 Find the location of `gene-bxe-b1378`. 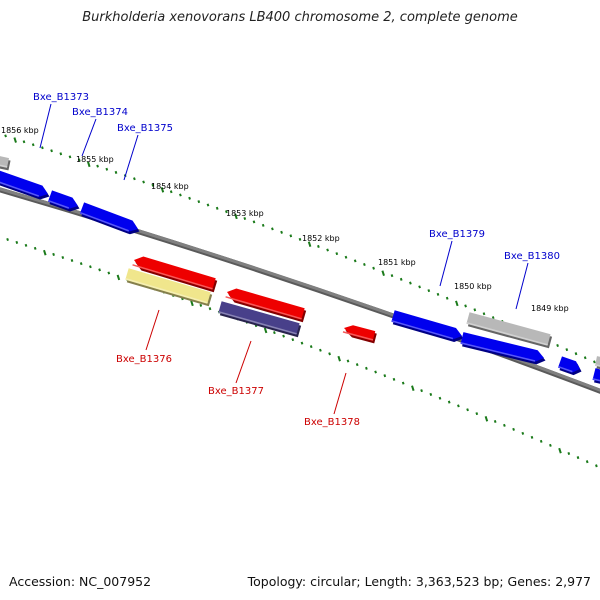

gene-bxe-b1378 is located at coordinates (359, 334).